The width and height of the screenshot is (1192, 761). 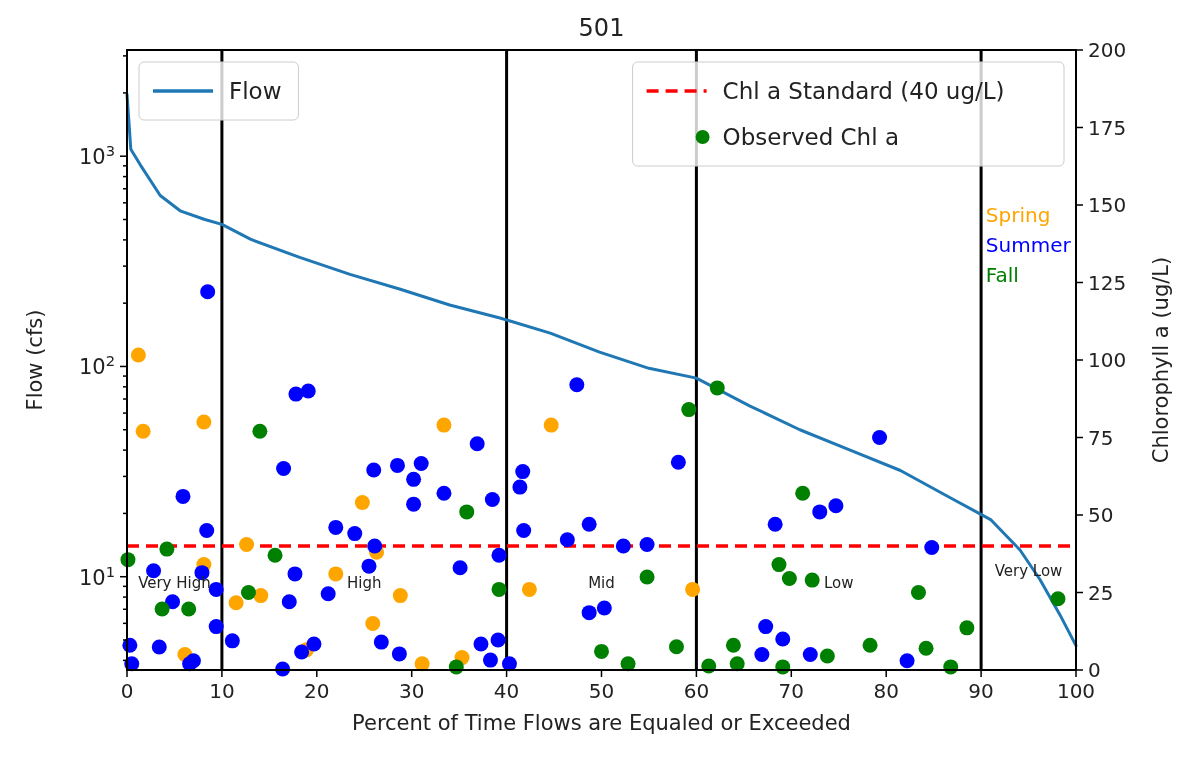 What do you see at coordinates (1018, 215) in the screenshot?
I see `annotation: Spring` at bounding box center [1018, 215].